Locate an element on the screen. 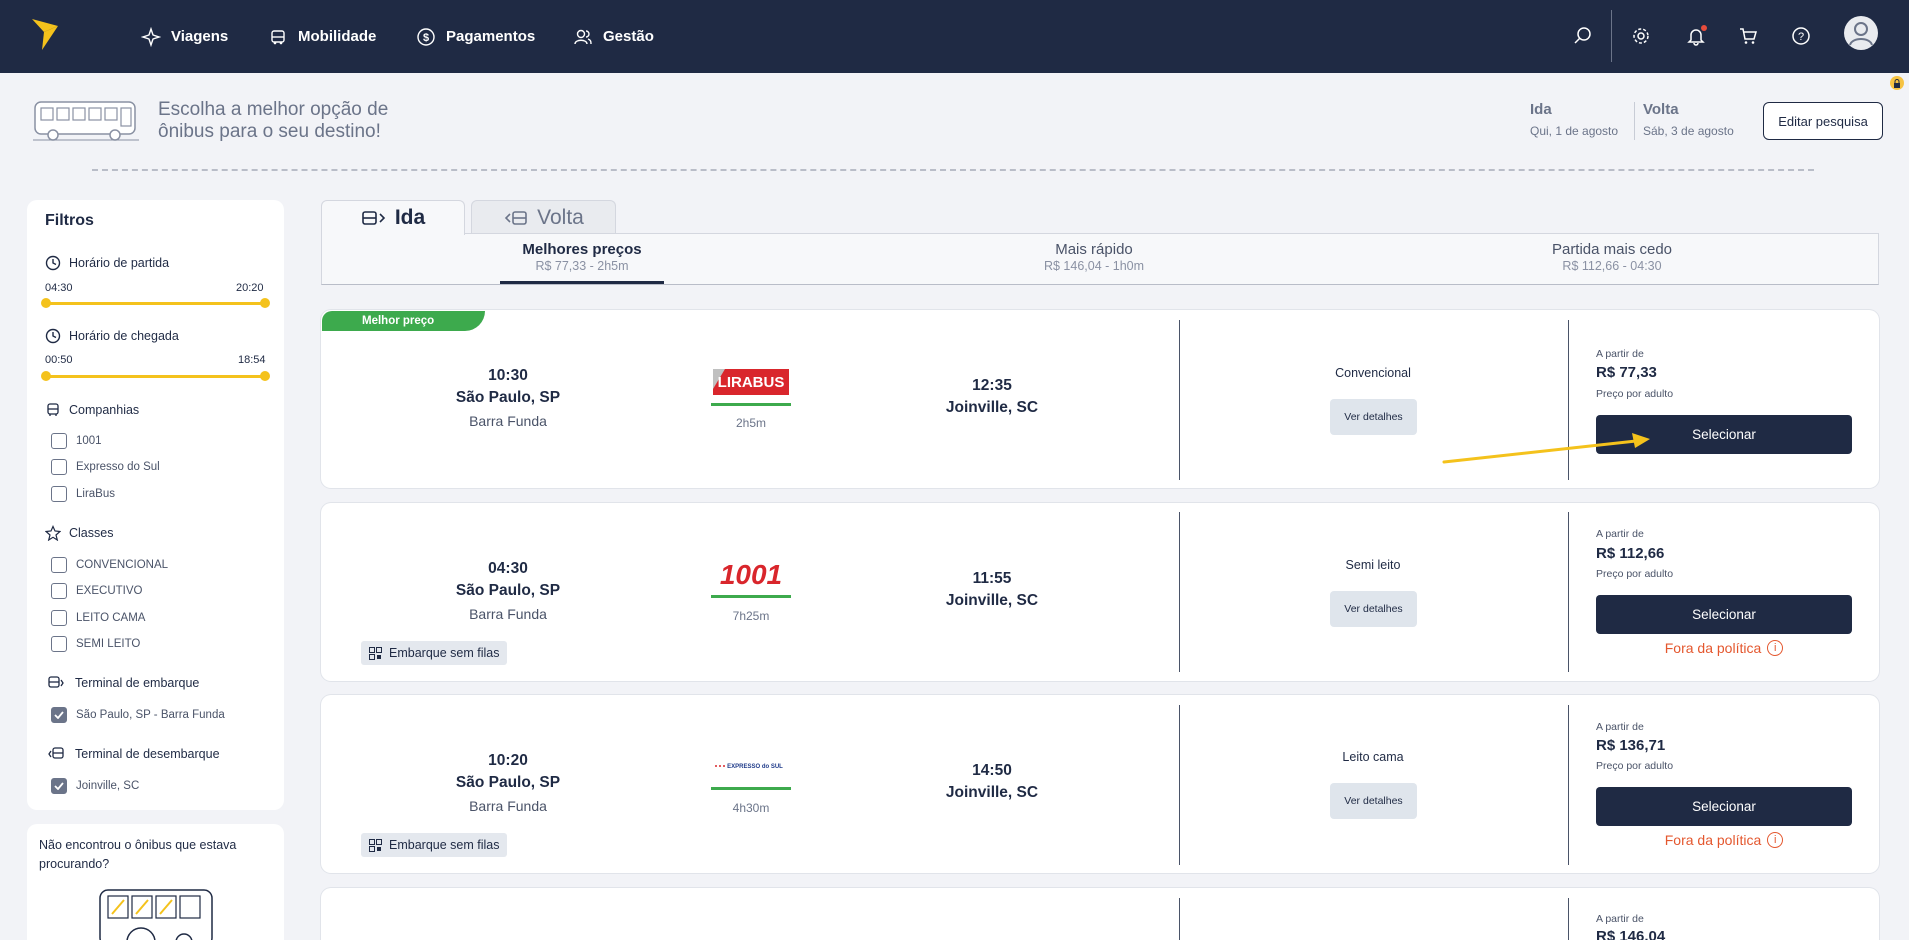 The height and width of the screenshot is (940, 1909). landing-terminal-filter: Terminal de desembarque is located at coordinates (132, 754).